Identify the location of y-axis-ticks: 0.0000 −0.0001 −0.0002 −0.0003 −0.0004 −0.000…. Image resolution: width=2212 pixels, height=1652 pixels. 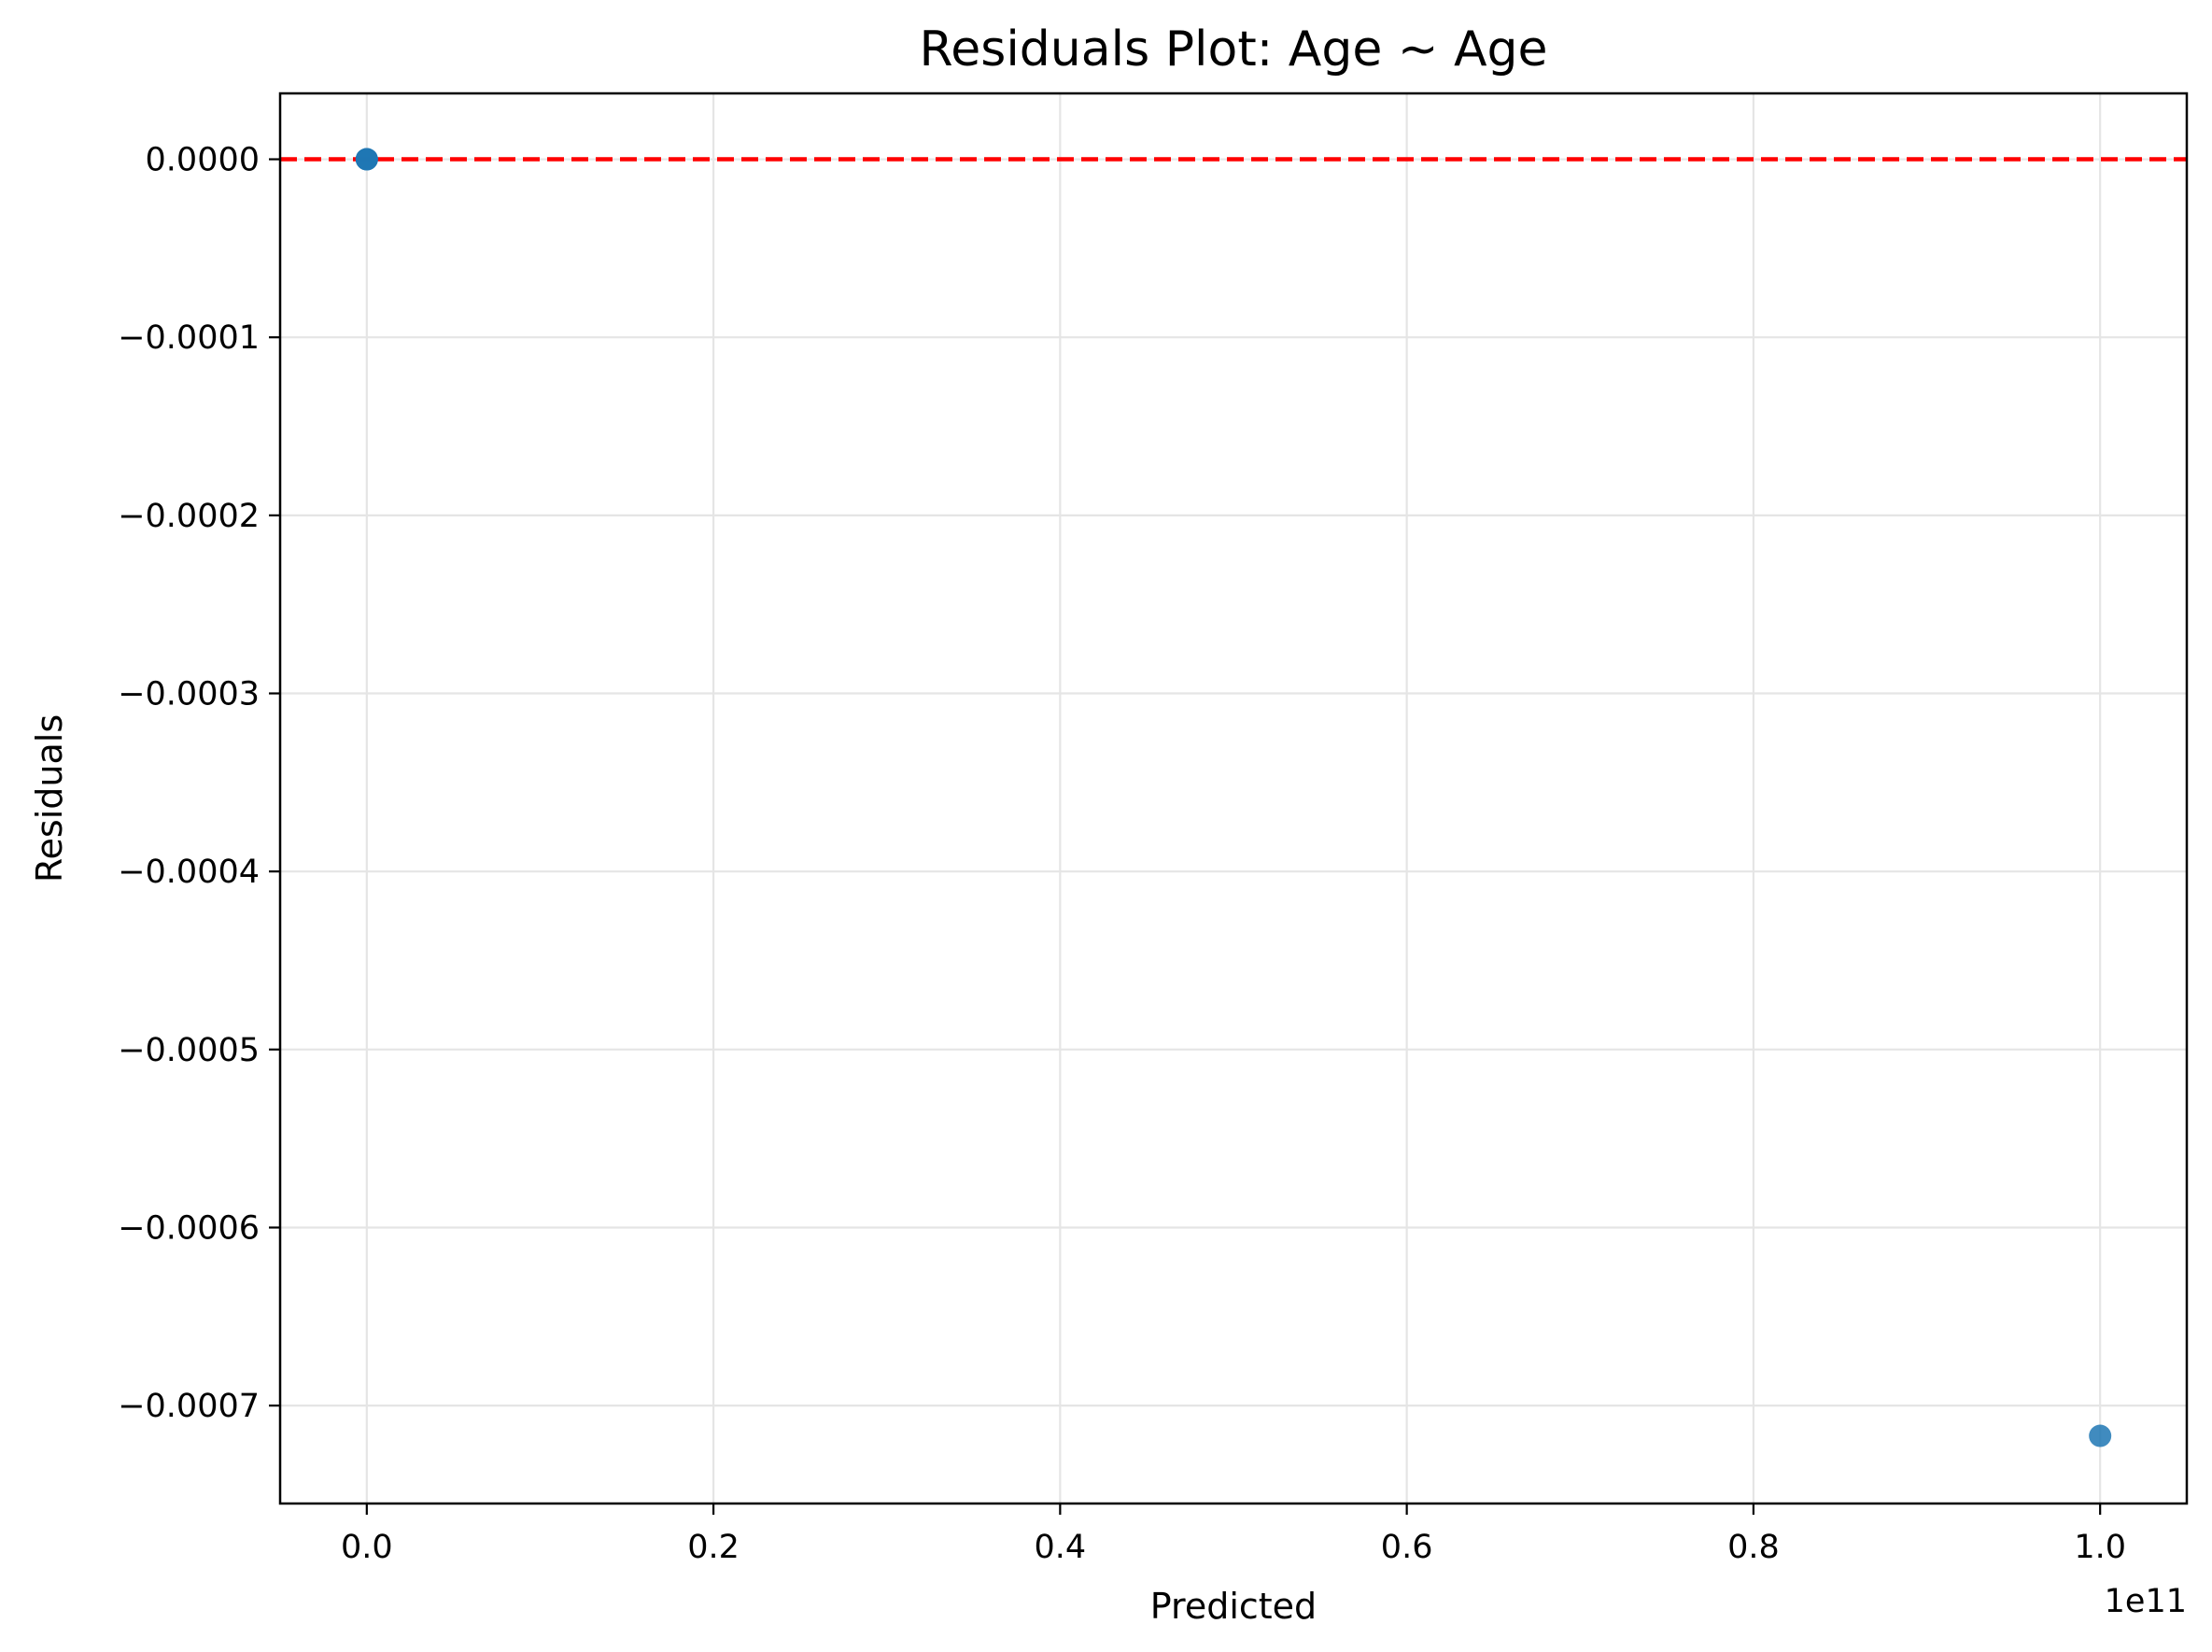
(199, 783).